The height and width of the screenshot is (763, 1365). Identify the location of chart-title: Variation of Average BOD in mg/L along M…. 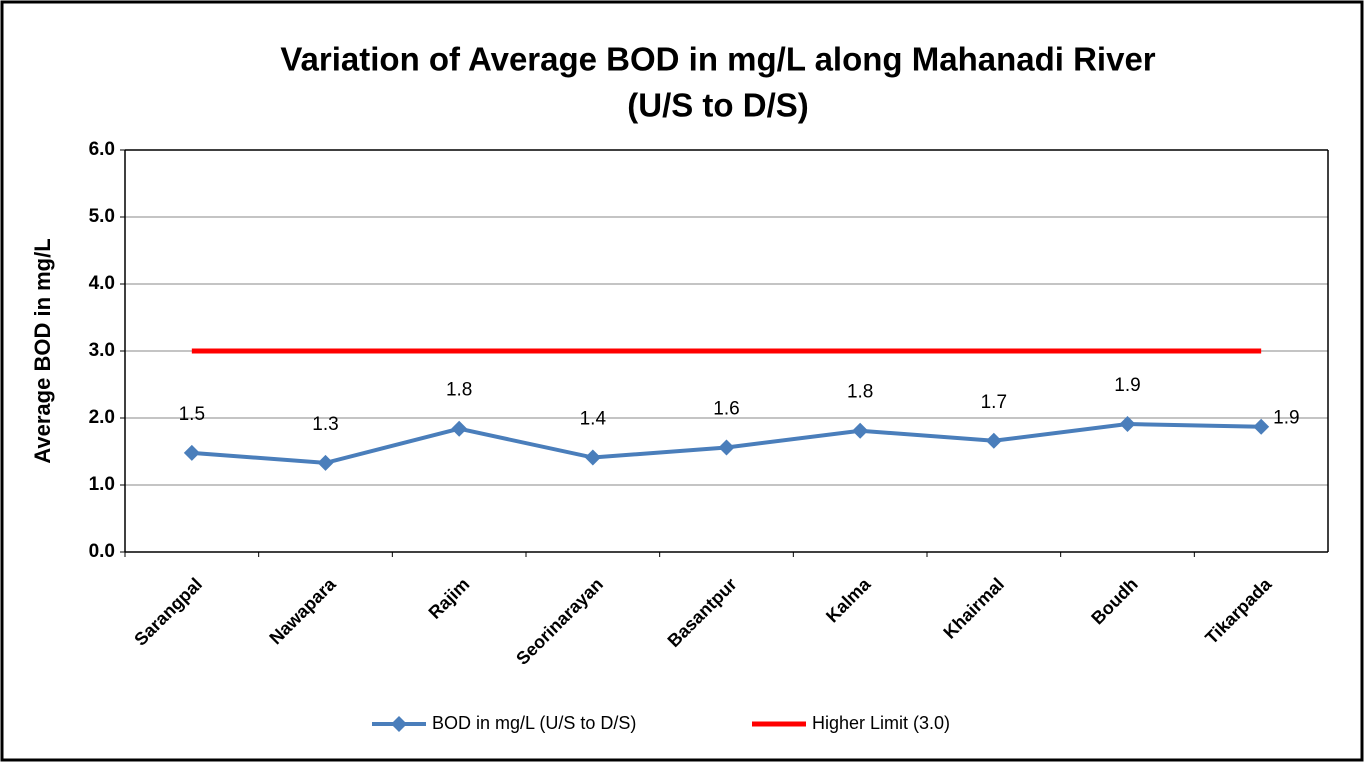
(717, 59).